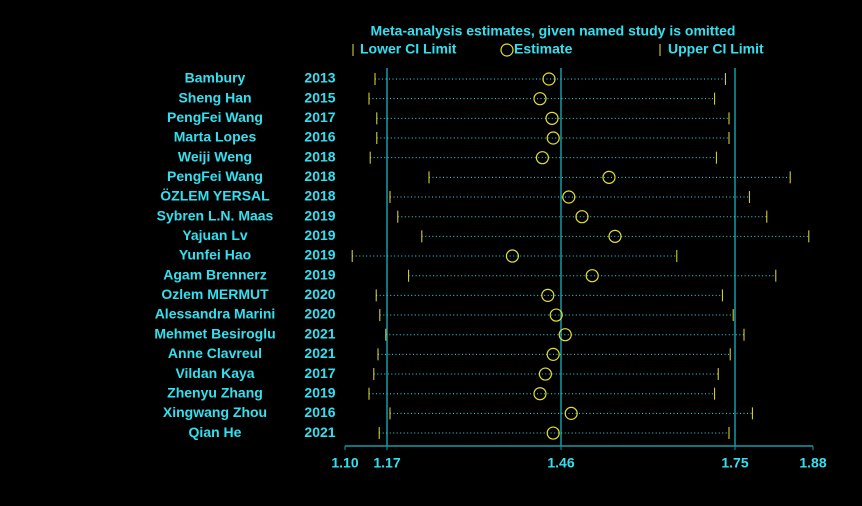  What do you see at coordinates (215, 353) in the screenshot?
I see `study-name: Anne Clavreul` at bounding box center [215, 353].